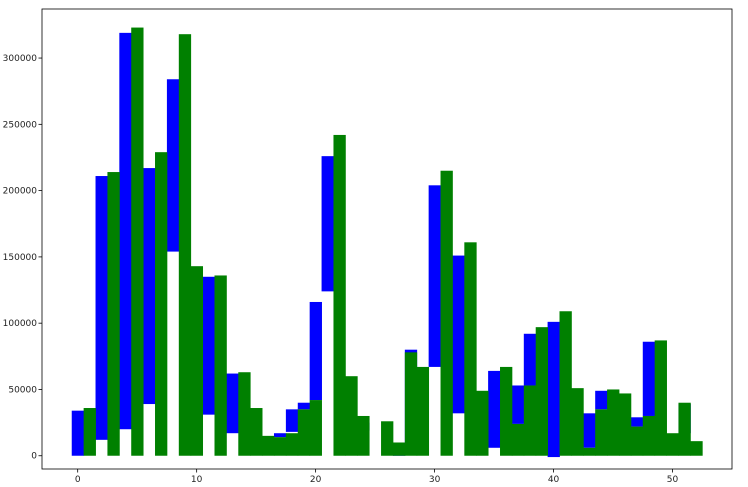 The width and height of the screenshot is (748, 487). Describe the element at coordinates (20, 192) in the screenshot. I see `y-tick-label: 200000` at that location.